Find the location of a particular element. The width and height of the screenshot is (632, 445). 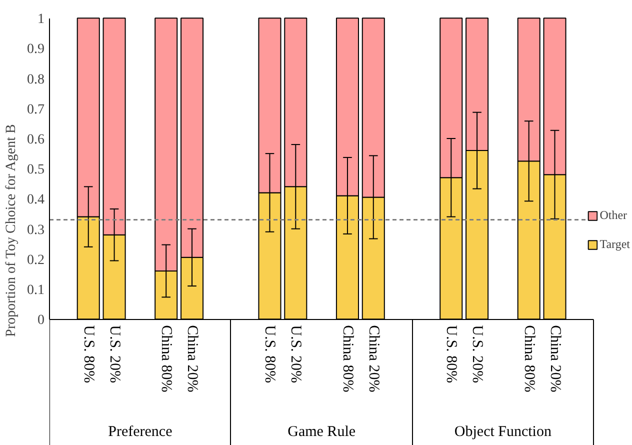

legend-label: Target is located at coordinates (615, 244).